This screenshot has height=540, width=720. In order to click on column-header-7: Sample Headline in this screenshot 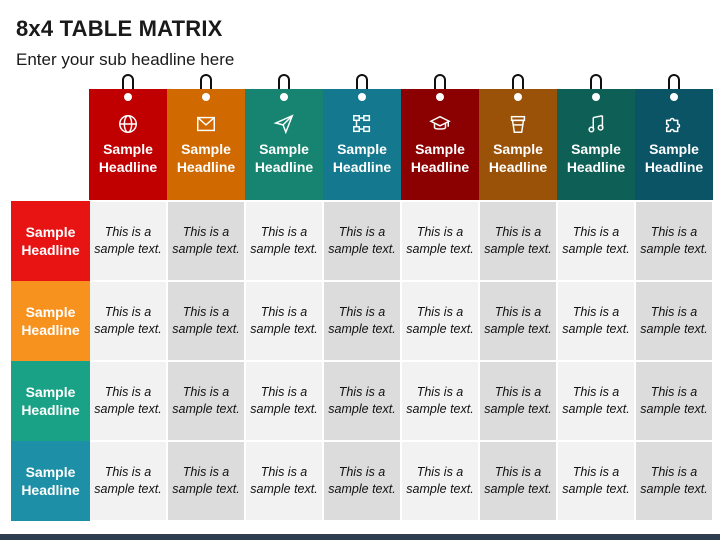, I will do `click(596, 144)`.